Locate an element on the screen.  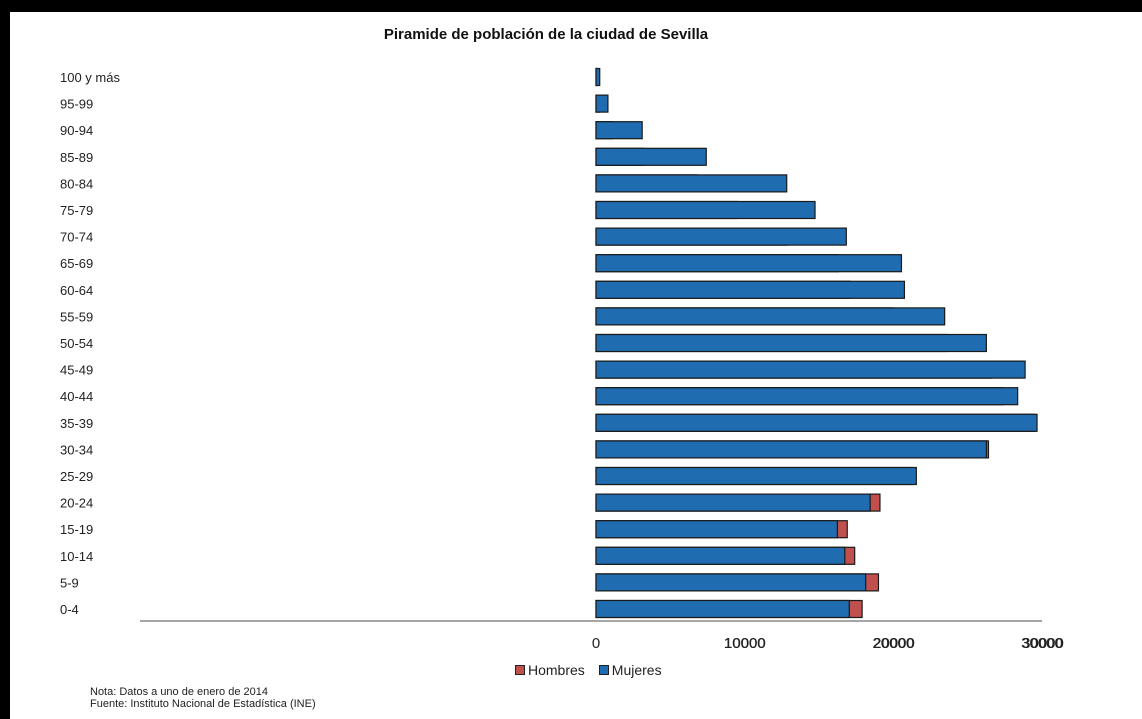
category-label: 5-9 is located at coordinates (69, 582).